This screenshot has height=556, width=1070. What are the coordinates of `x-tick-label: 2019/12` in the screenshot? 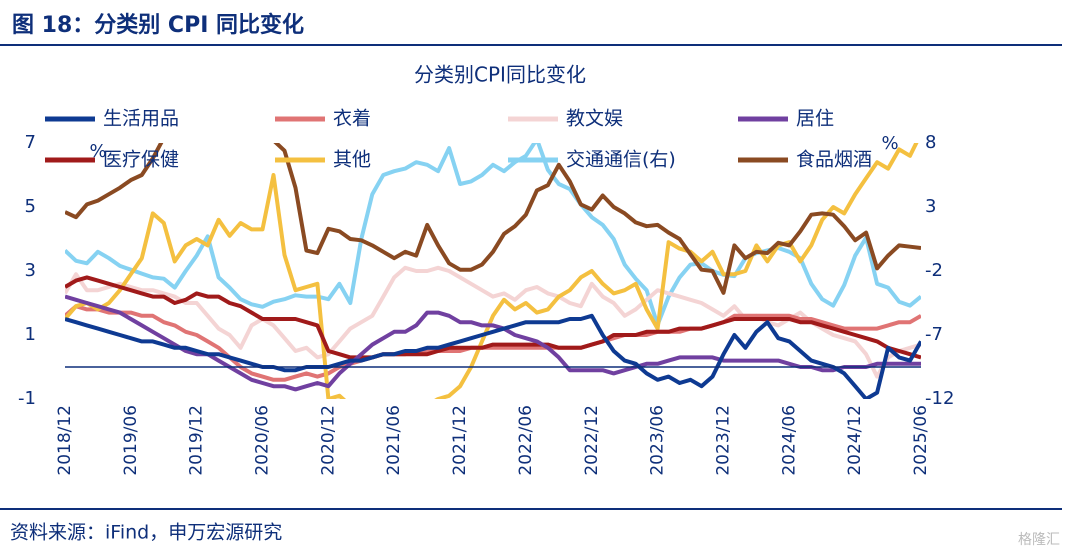 It's located at (197, 440).